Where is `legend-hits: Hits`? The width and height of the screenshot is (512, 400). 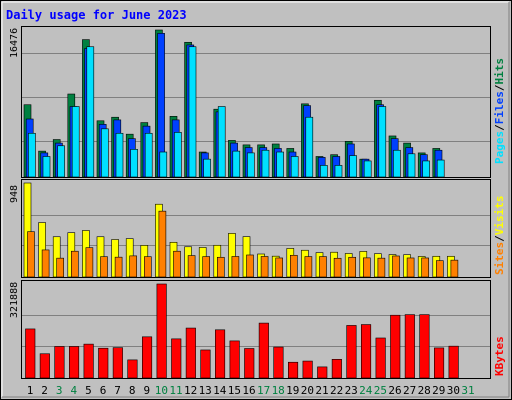
legend-hits: Hits is located at coordinates (499, 71).